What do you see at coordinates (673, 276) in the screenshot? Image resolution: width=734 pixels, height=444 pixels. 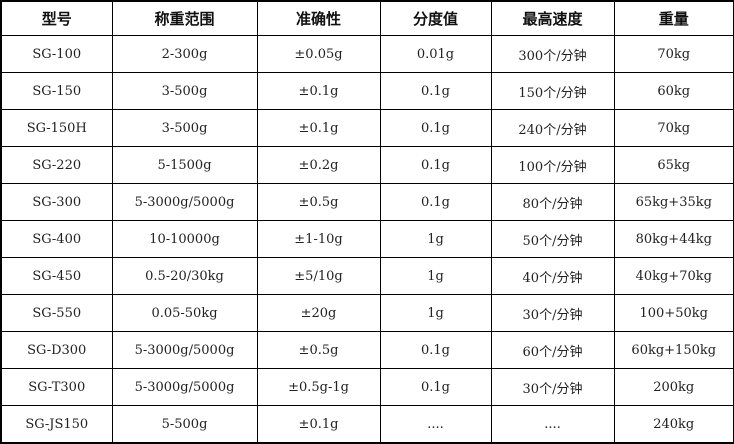 I see `cell-weight: 40kg+70kg` at bounding box center [673, 276].